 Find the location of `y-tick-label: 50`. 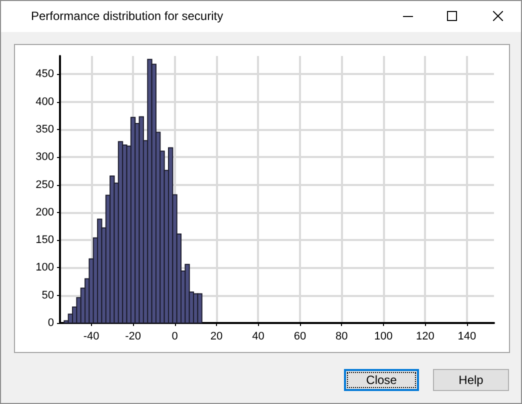

y-tick-label: 50 is located at coordinates (48, 295).